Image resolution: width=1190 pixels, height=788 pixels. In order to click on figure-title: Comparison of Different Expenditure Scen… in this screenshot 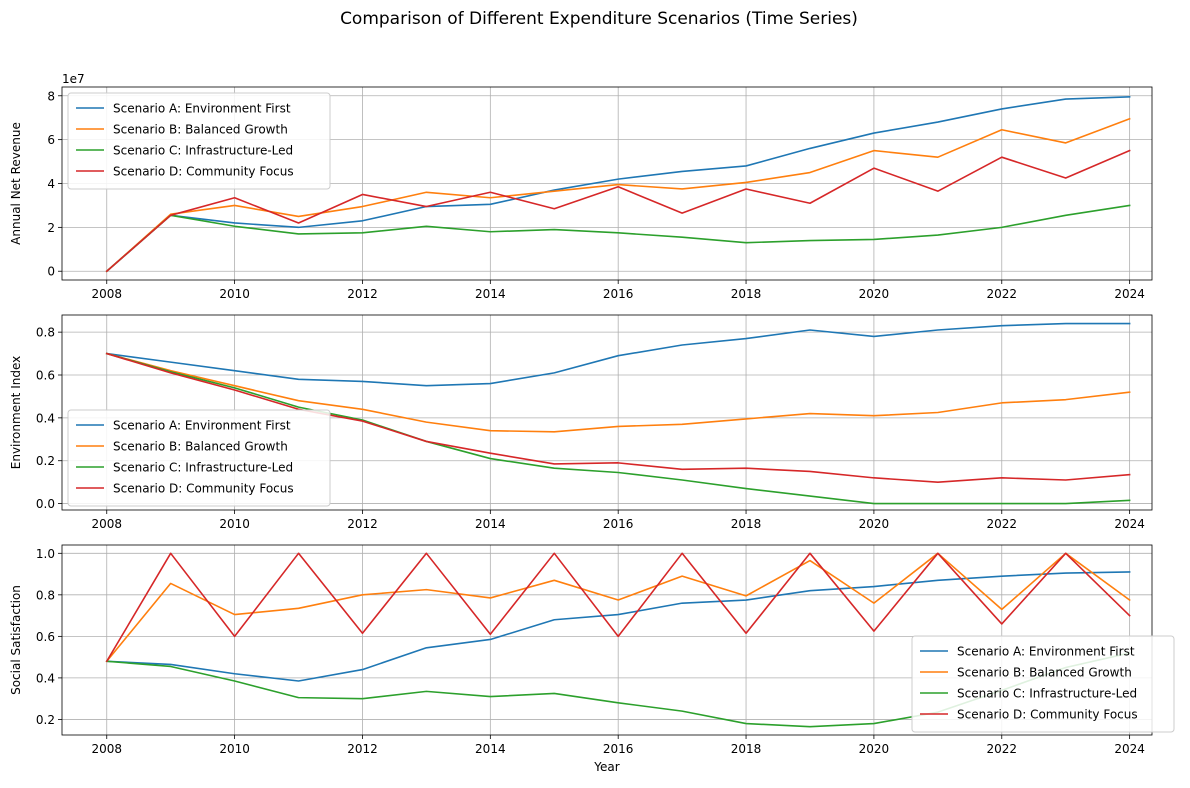, I will do `click(599, 19)`.